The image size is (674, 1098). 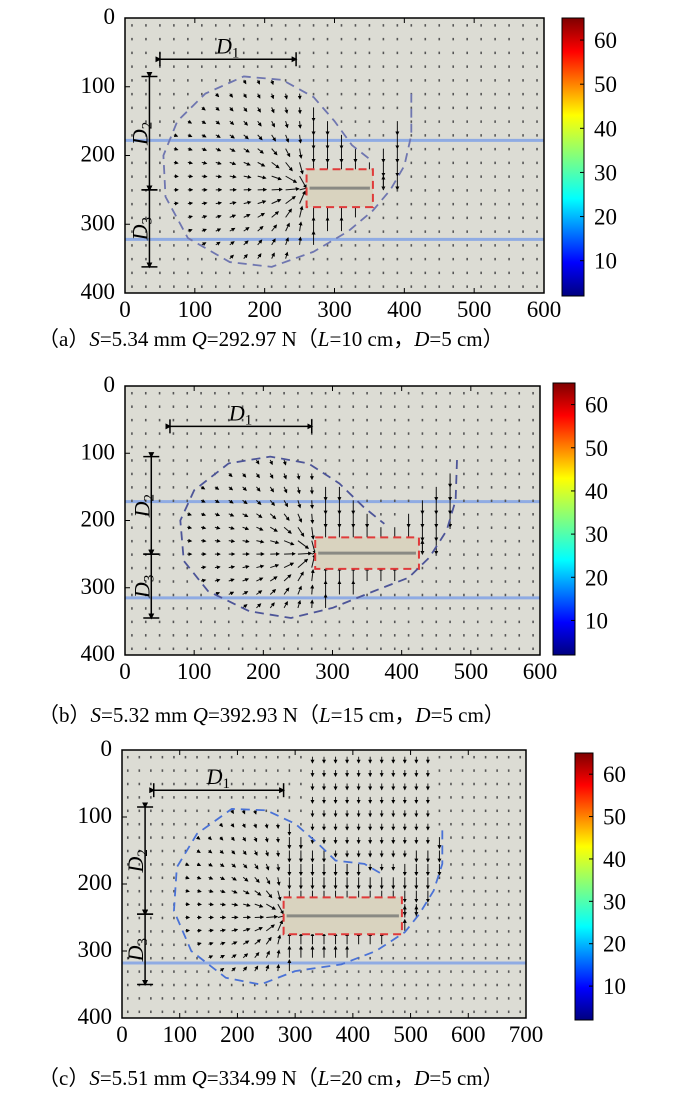 I want to click on x-tick-label: 400, so click(x=353, y=1034).